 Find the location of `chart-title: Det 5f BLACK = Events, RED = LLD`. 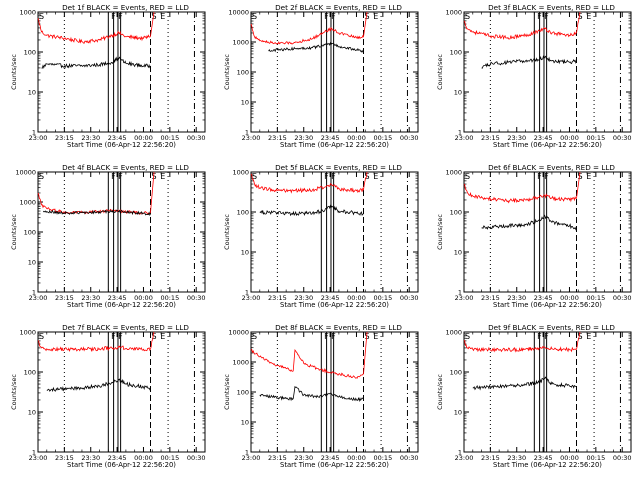

chart-title: Det 5f BLACK = Events, RED = LLD is located at coordinates (338, 167).